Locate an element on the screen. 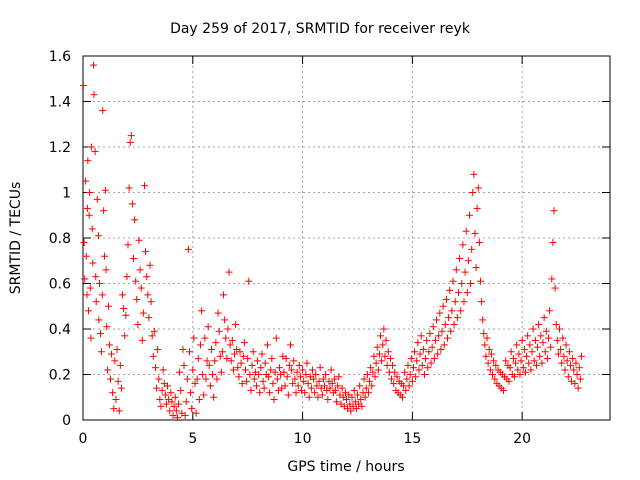 The width and height of the screenshot is (640, 480). y-tick-label: 1.4 is located at coordinates (60, 103).